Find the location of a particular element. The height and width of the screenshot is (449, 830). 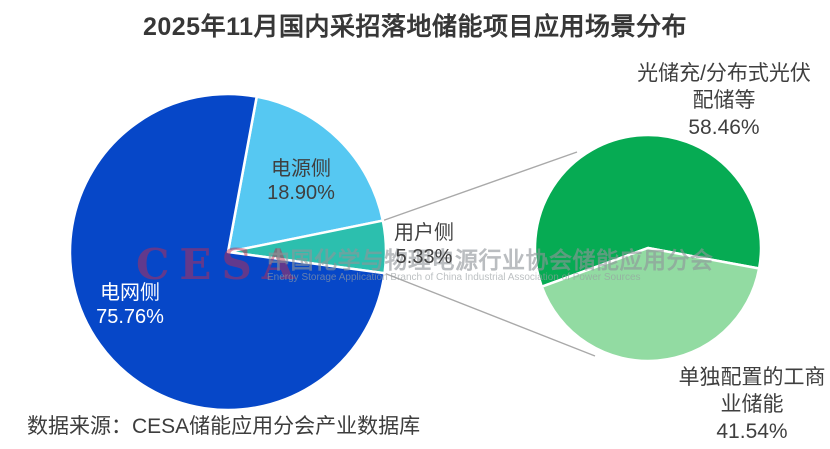

label-grid-side-value: 75.76% is located at coordinates (130, 317).